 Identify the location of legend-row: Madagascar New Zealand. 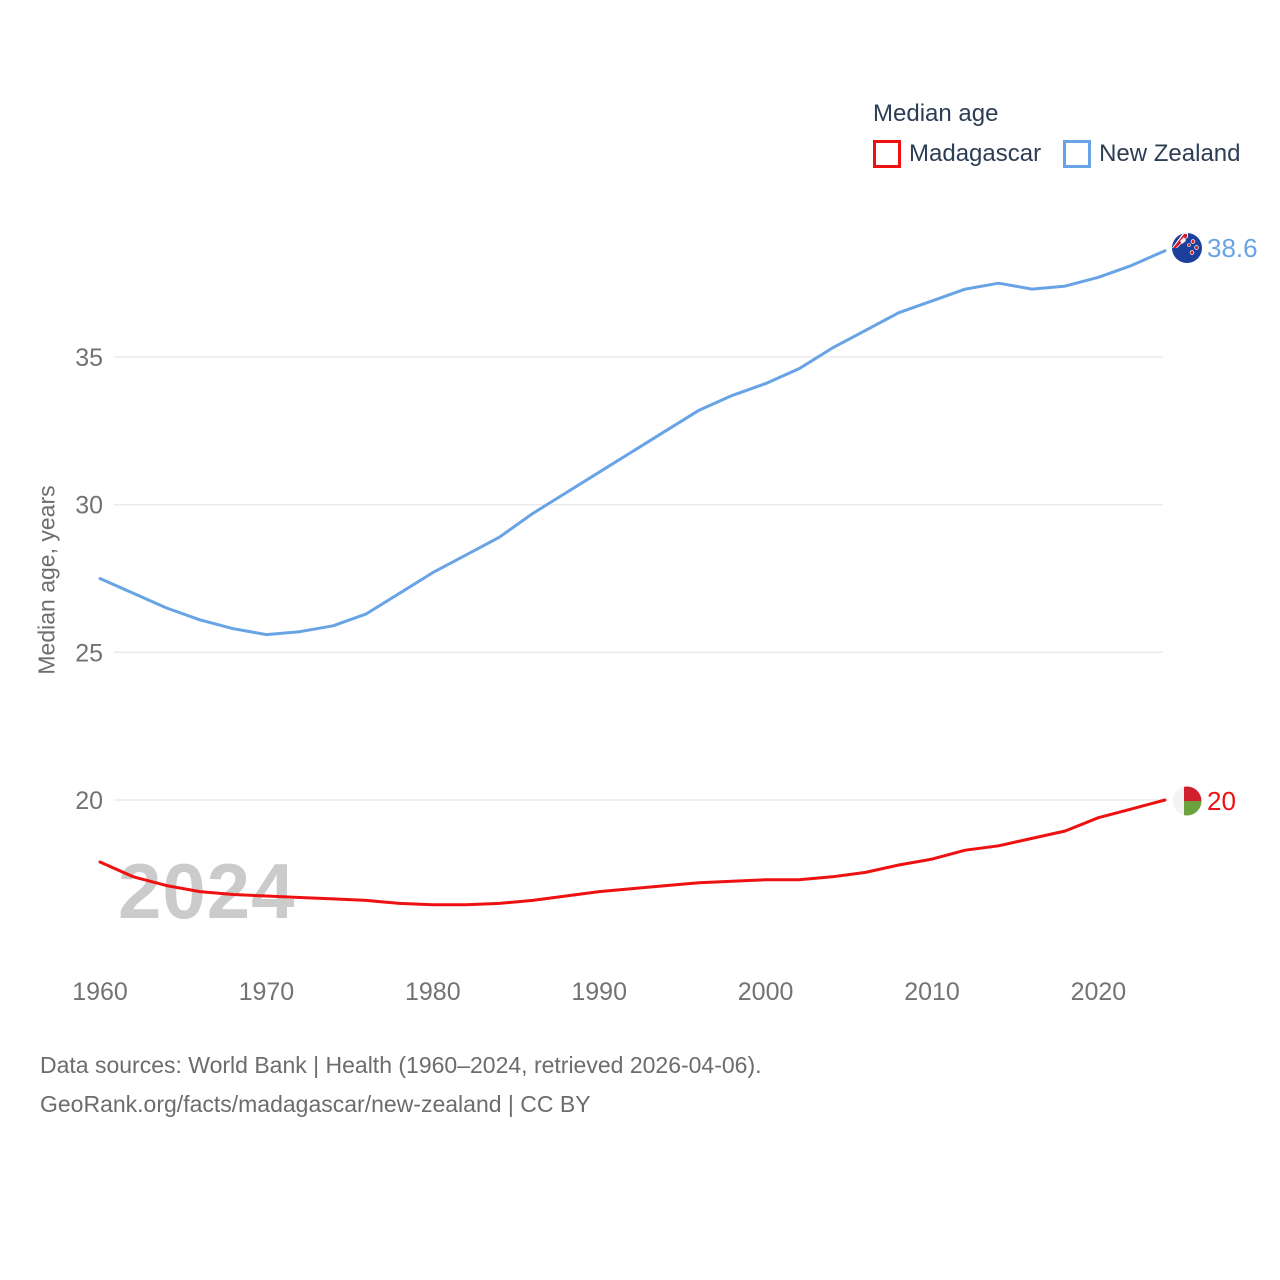
(1057, 154).